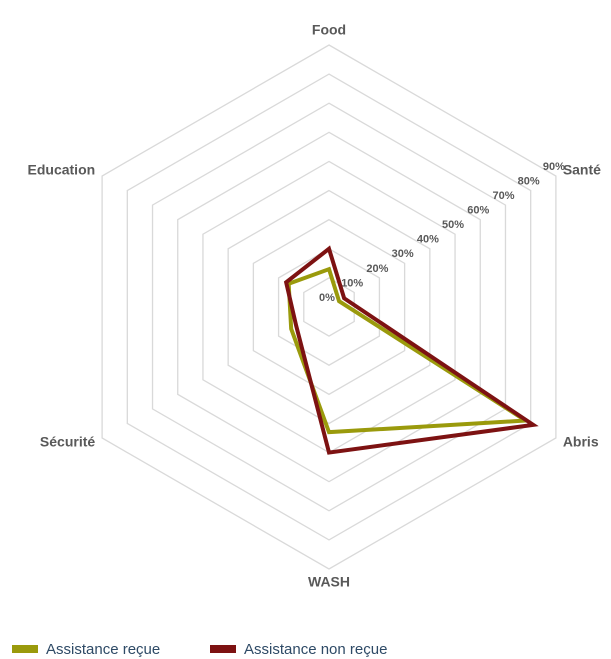 The height and width of the screenshot is (659, 611). Describe the element at coordinates (581, 442) in the screenshot. I see `category-label: Abris` at that location.